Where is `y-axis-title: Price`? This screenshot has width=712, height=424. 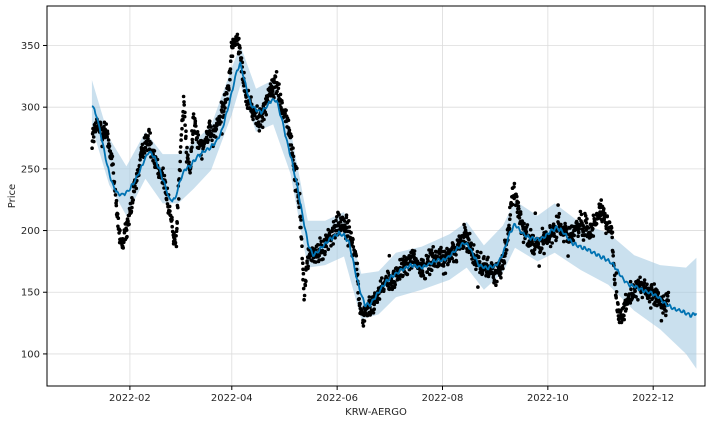
y-axis-title: Price is located at coordinates (12, 196).